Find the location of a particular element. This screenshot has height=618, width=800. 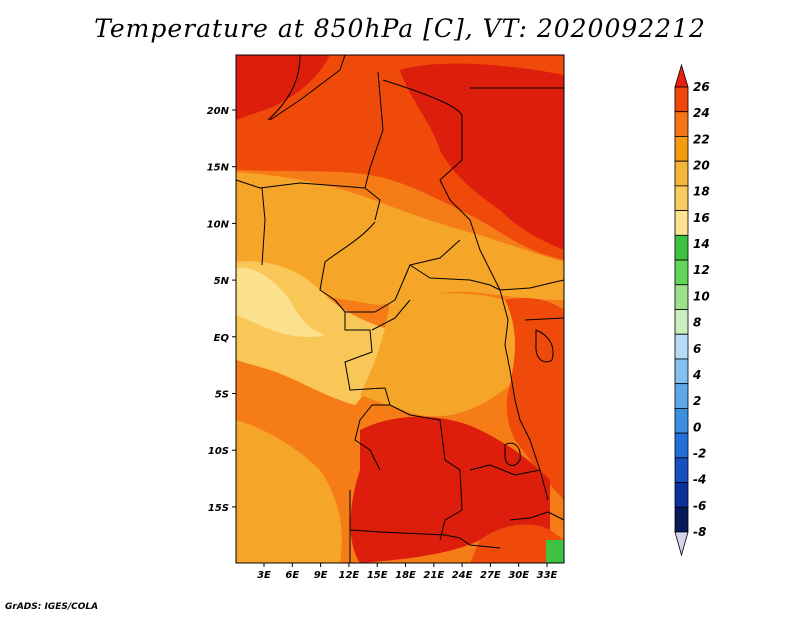

lon-tick-label: 15E is located at coordinates (377, 575).